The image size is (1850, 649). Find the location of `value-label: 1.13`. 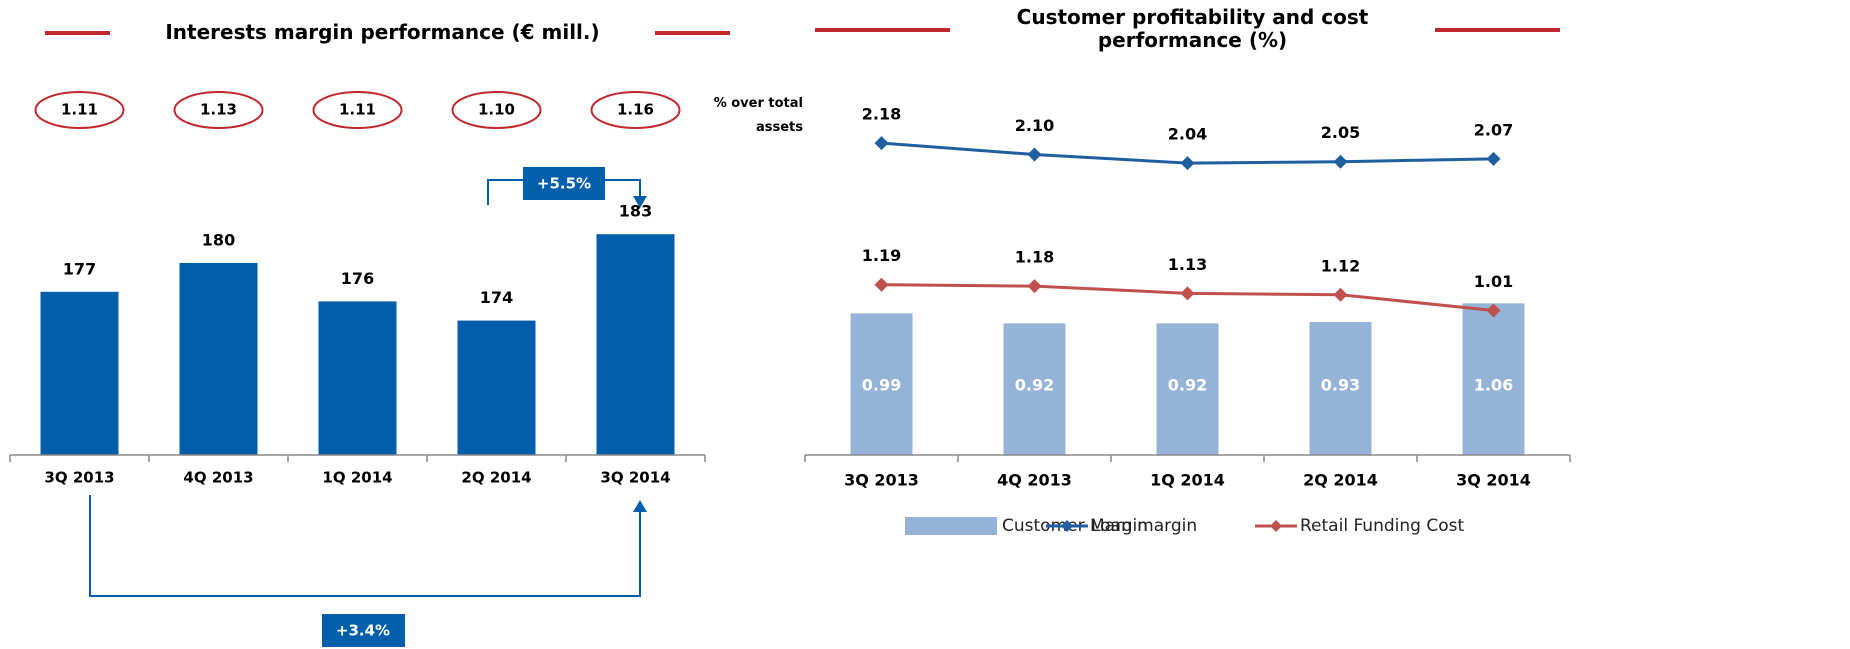

value-label: 1.13 is located at coordinates (1187, 264).